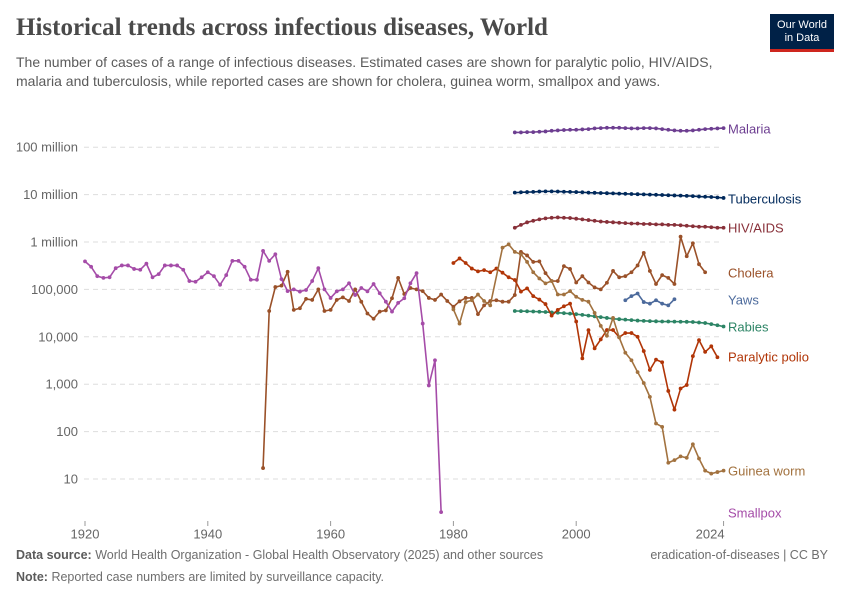 This screenshot has height=600, width=850. Describe the element at coordinates (802, 37) in the screenshot. I see `logo-line-2: in Data` at that location.